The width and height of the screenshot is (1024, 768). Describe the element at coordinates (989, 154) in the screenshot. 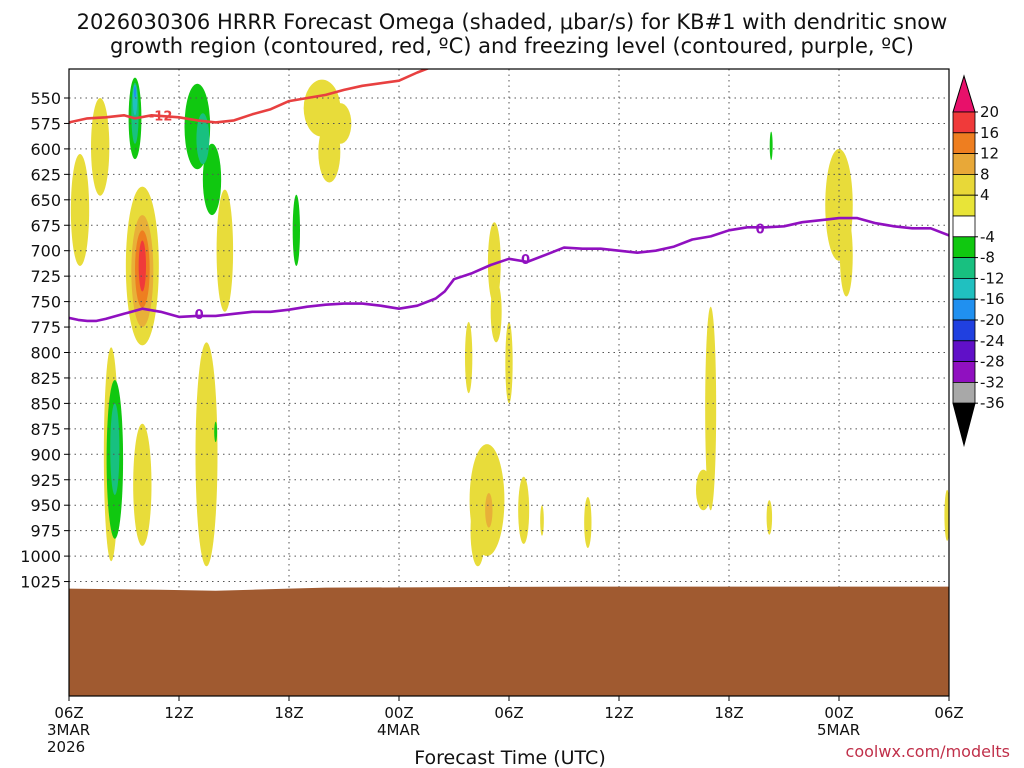

I see `colorbar-label-12: 12` at that location.